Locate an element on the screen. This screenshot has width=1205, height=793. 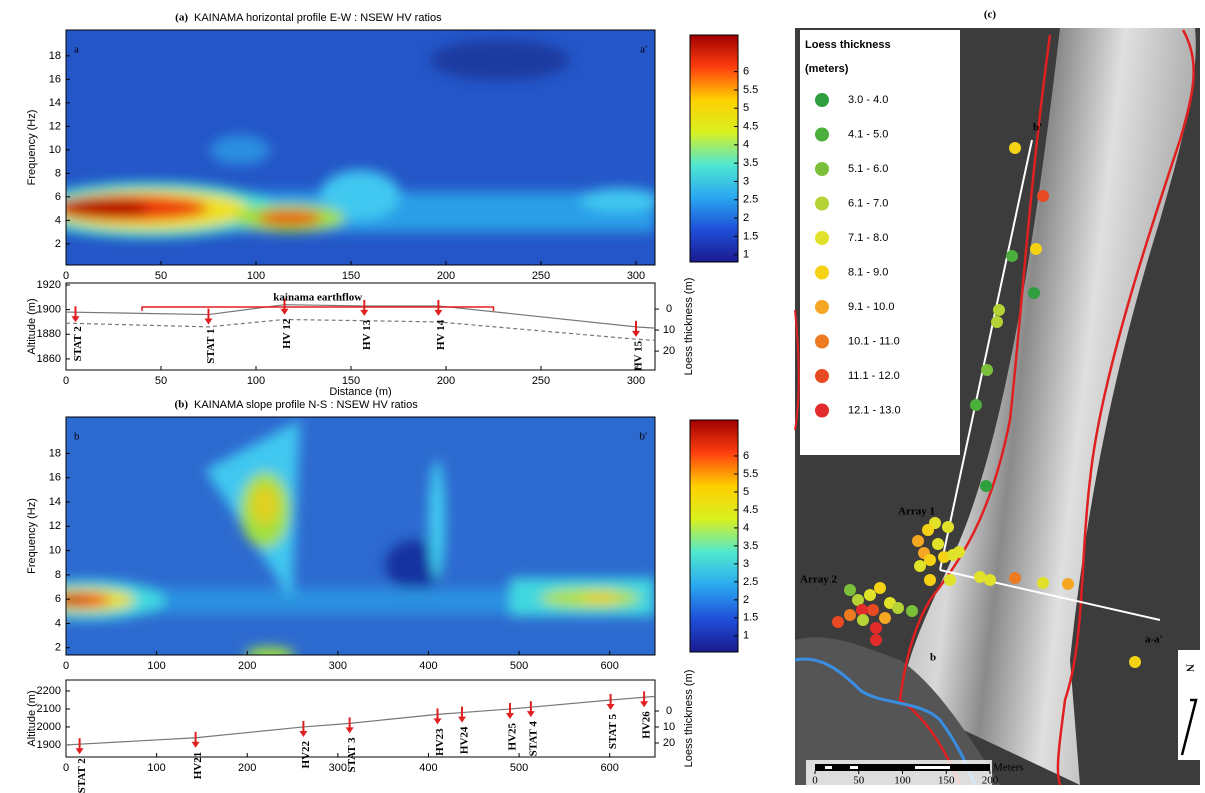
y-tick-label: 1880 is located at coordinates (49, 334).